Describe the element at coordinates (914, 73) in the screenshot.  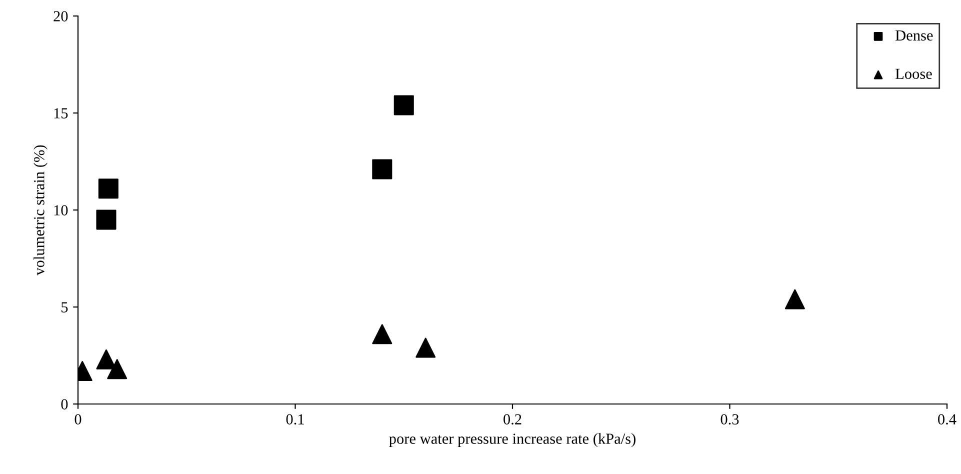
I see `legend-label: Loose` at that location.